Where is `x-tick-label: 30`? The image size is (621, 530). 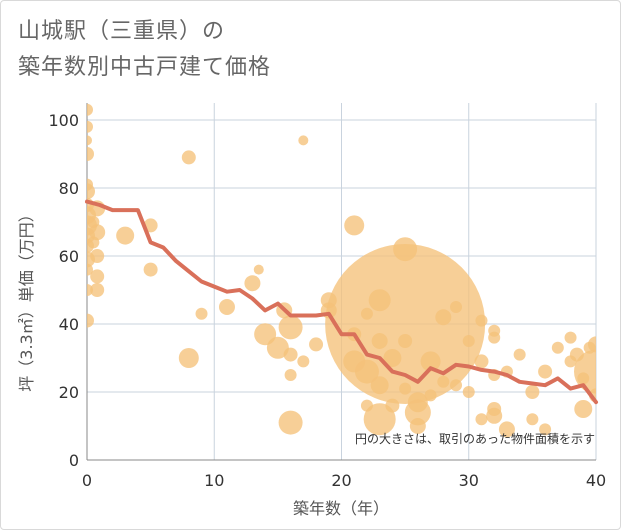
x-tick-label: 30 is located at coordinates (469, 480).